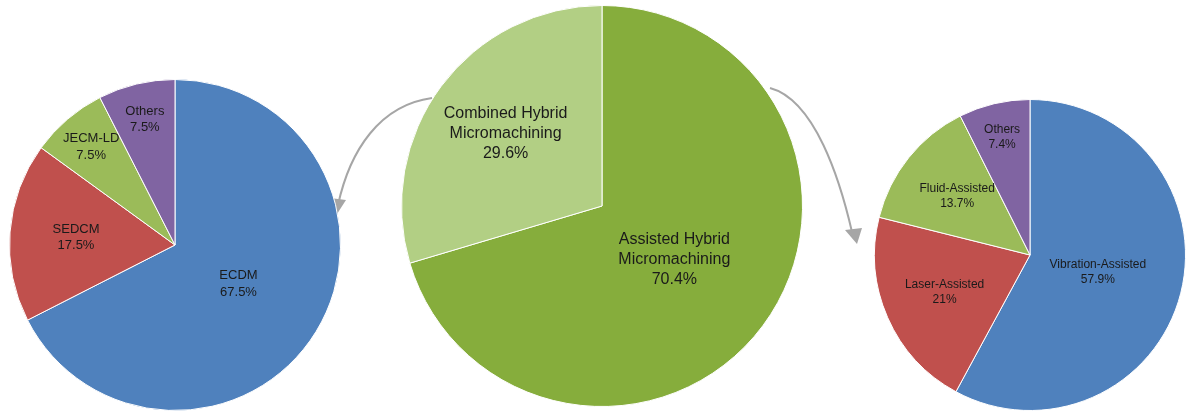 The height and width of the screenshot is (412, 1186). I want to click on data-label: 29.6%, so click(505, 153).